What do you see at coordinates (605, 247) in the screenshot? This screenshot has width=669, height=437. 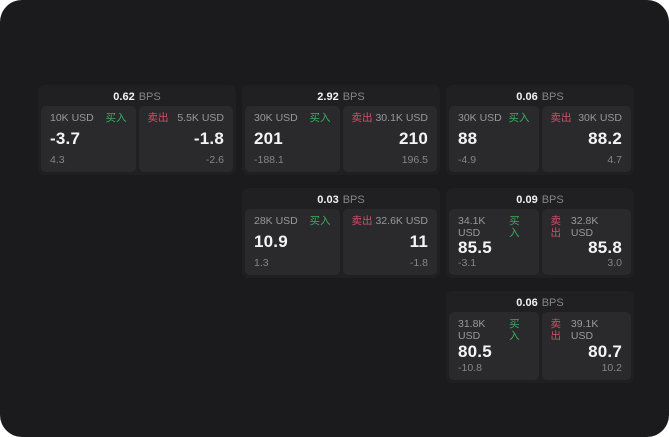 I see `sell-price: 85.8` at bounding box center [605, 247].